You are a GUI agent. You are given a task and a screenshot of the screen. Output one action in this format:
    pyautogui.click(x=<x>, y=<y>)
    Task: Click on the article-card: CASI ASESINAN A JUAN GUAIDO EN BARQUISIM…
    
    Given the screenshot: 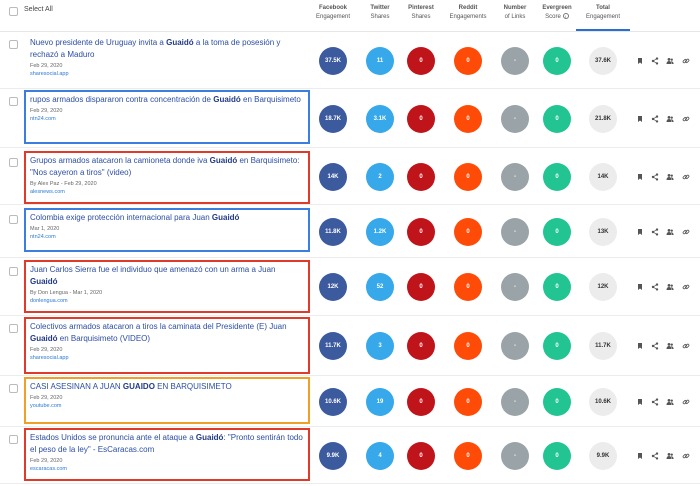 What is the action you would take?
    pyautogui.click(x=167, y=400)
    